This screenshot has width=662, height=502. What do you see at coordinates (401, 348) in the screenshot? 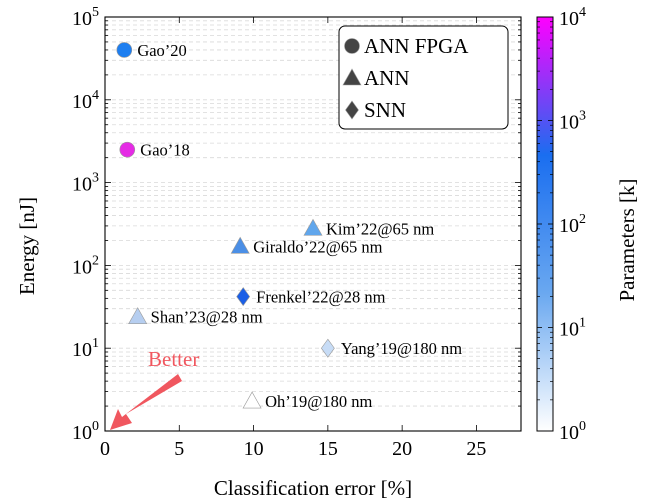
I see `data-point-label: Yang’19@180 nm` at bounding box center [401, 348].